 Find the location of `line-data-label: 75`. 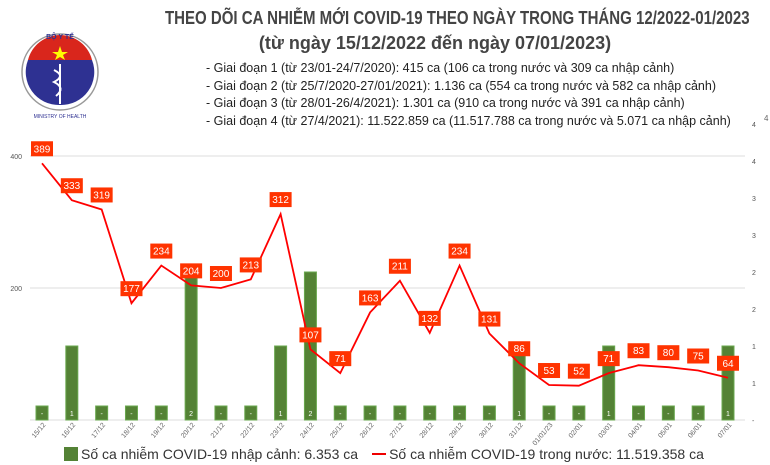

line-data-label: 75 is located at coordinates (698, 356).